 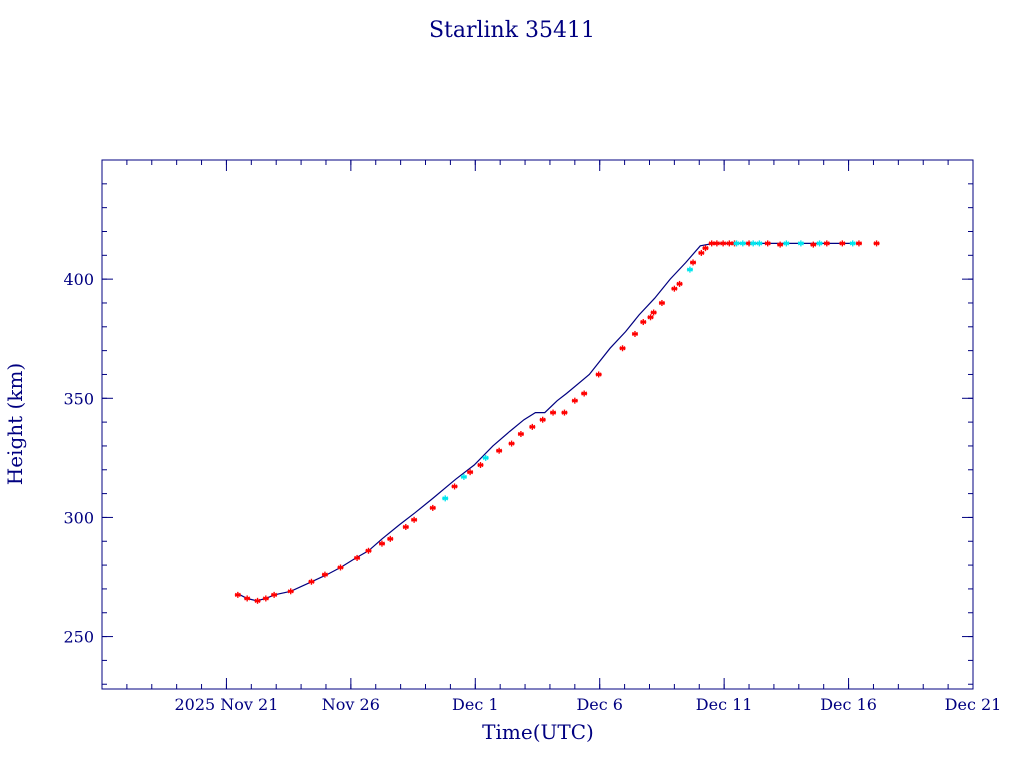 I want to click on x-tick-label: Nov 26, so click(x=351, y=704).